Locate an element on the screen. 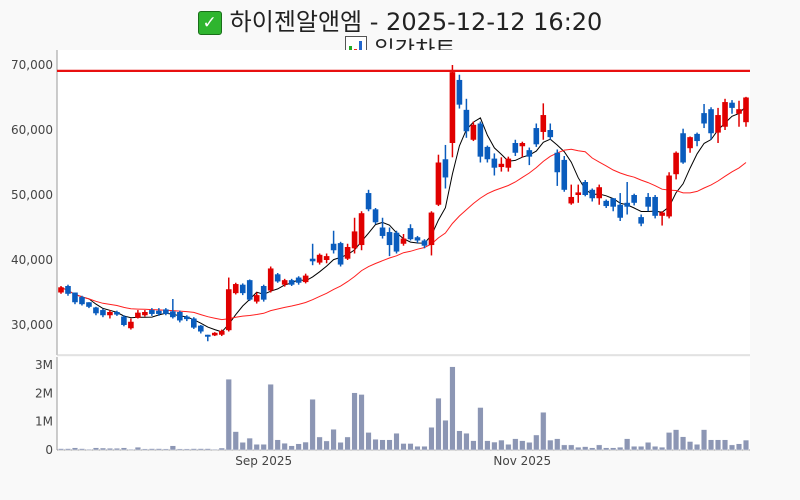 The height and width of the screenshot is (500, 800). price-tick-label: 60,000 is located at coordinates (32, 130).